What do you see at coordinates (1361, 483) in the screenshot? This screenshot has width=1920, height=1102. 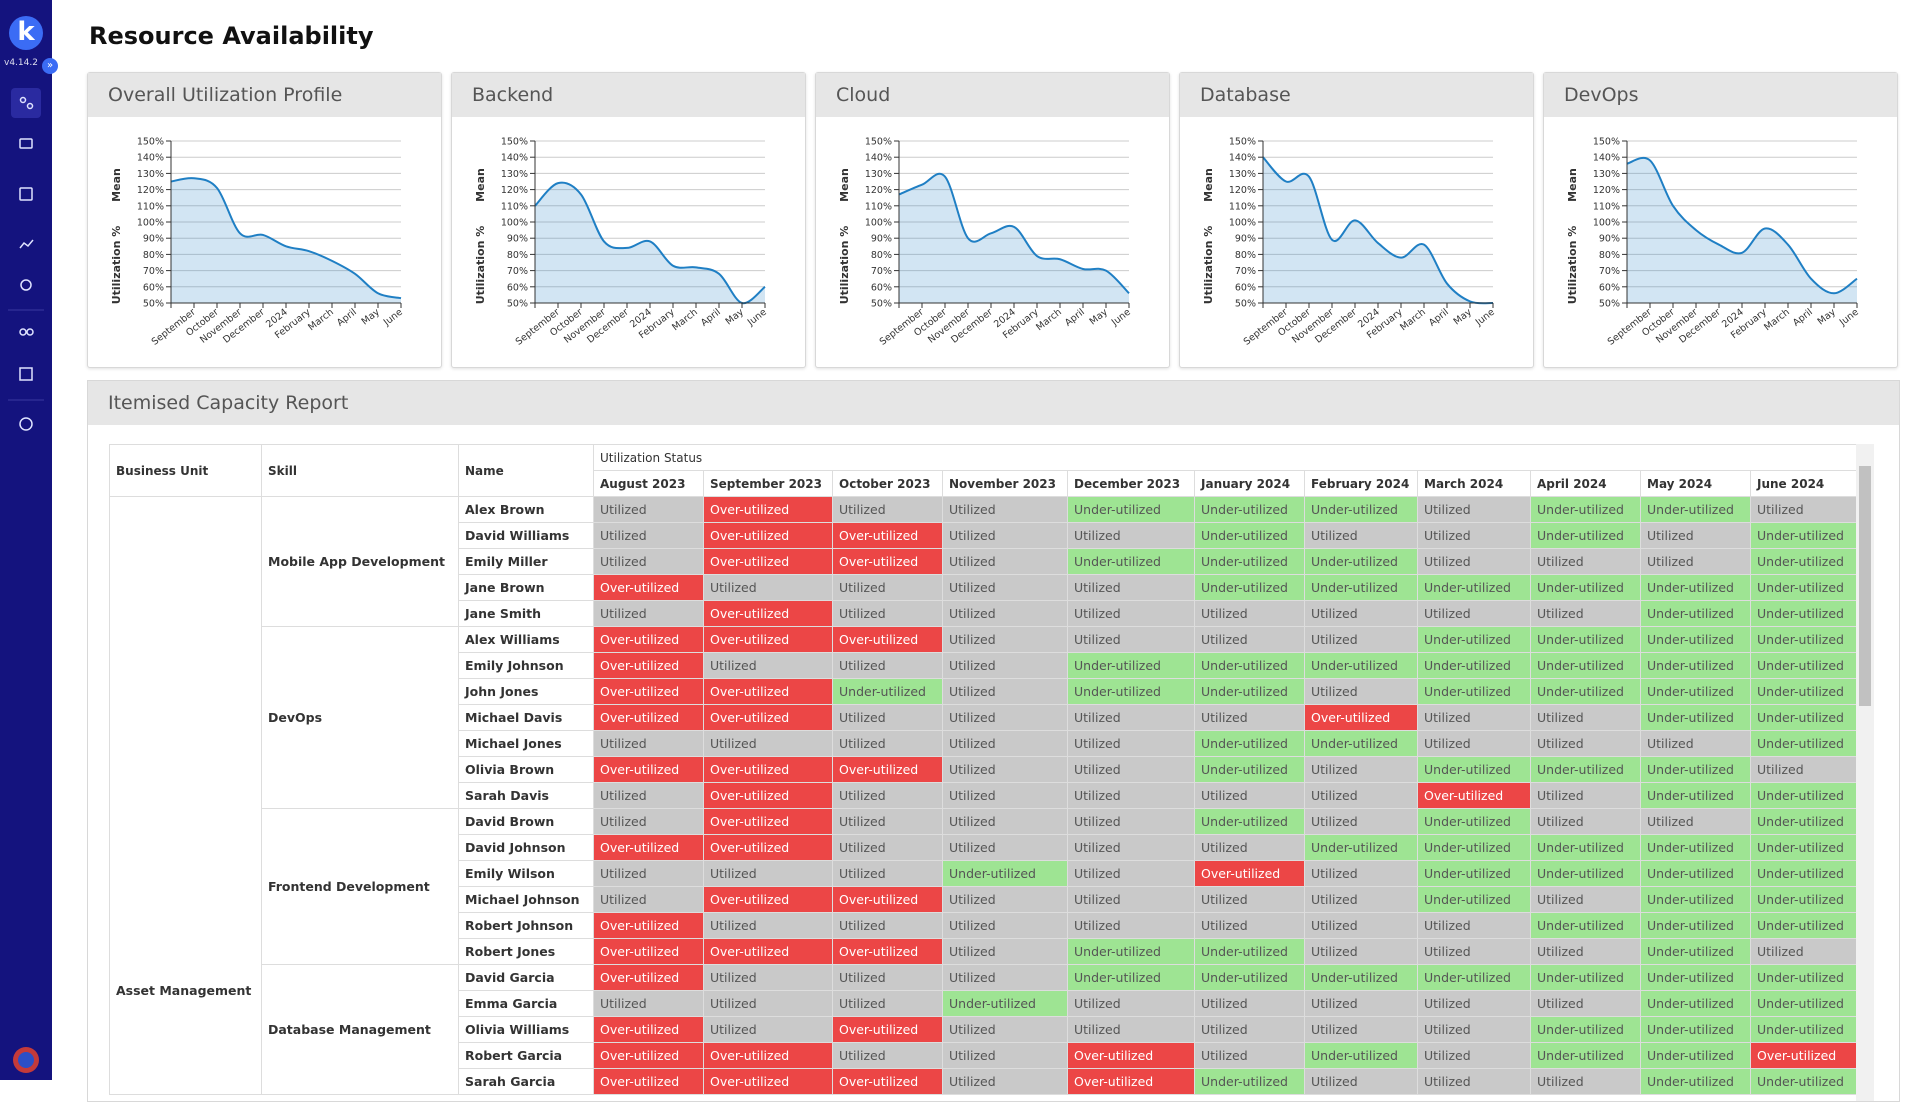 I see `month-header: February 2024` at bounding box center [1361, 483].